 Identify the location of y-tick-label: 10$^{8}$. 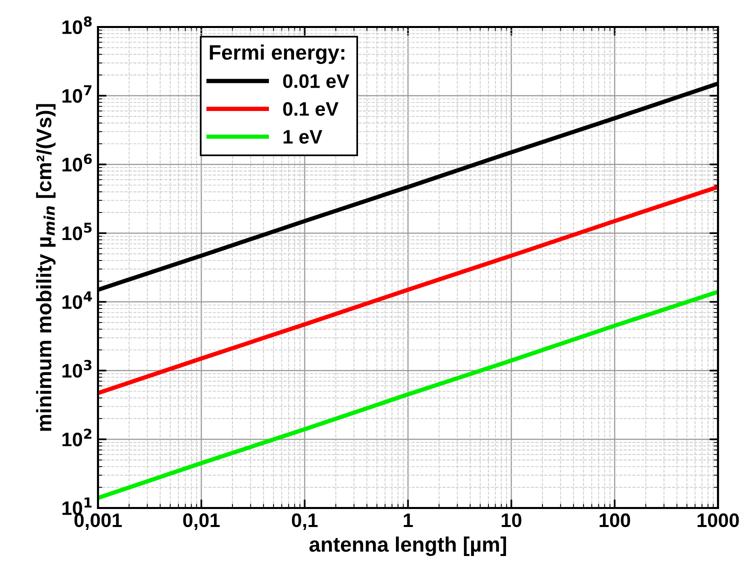
(77, 25).